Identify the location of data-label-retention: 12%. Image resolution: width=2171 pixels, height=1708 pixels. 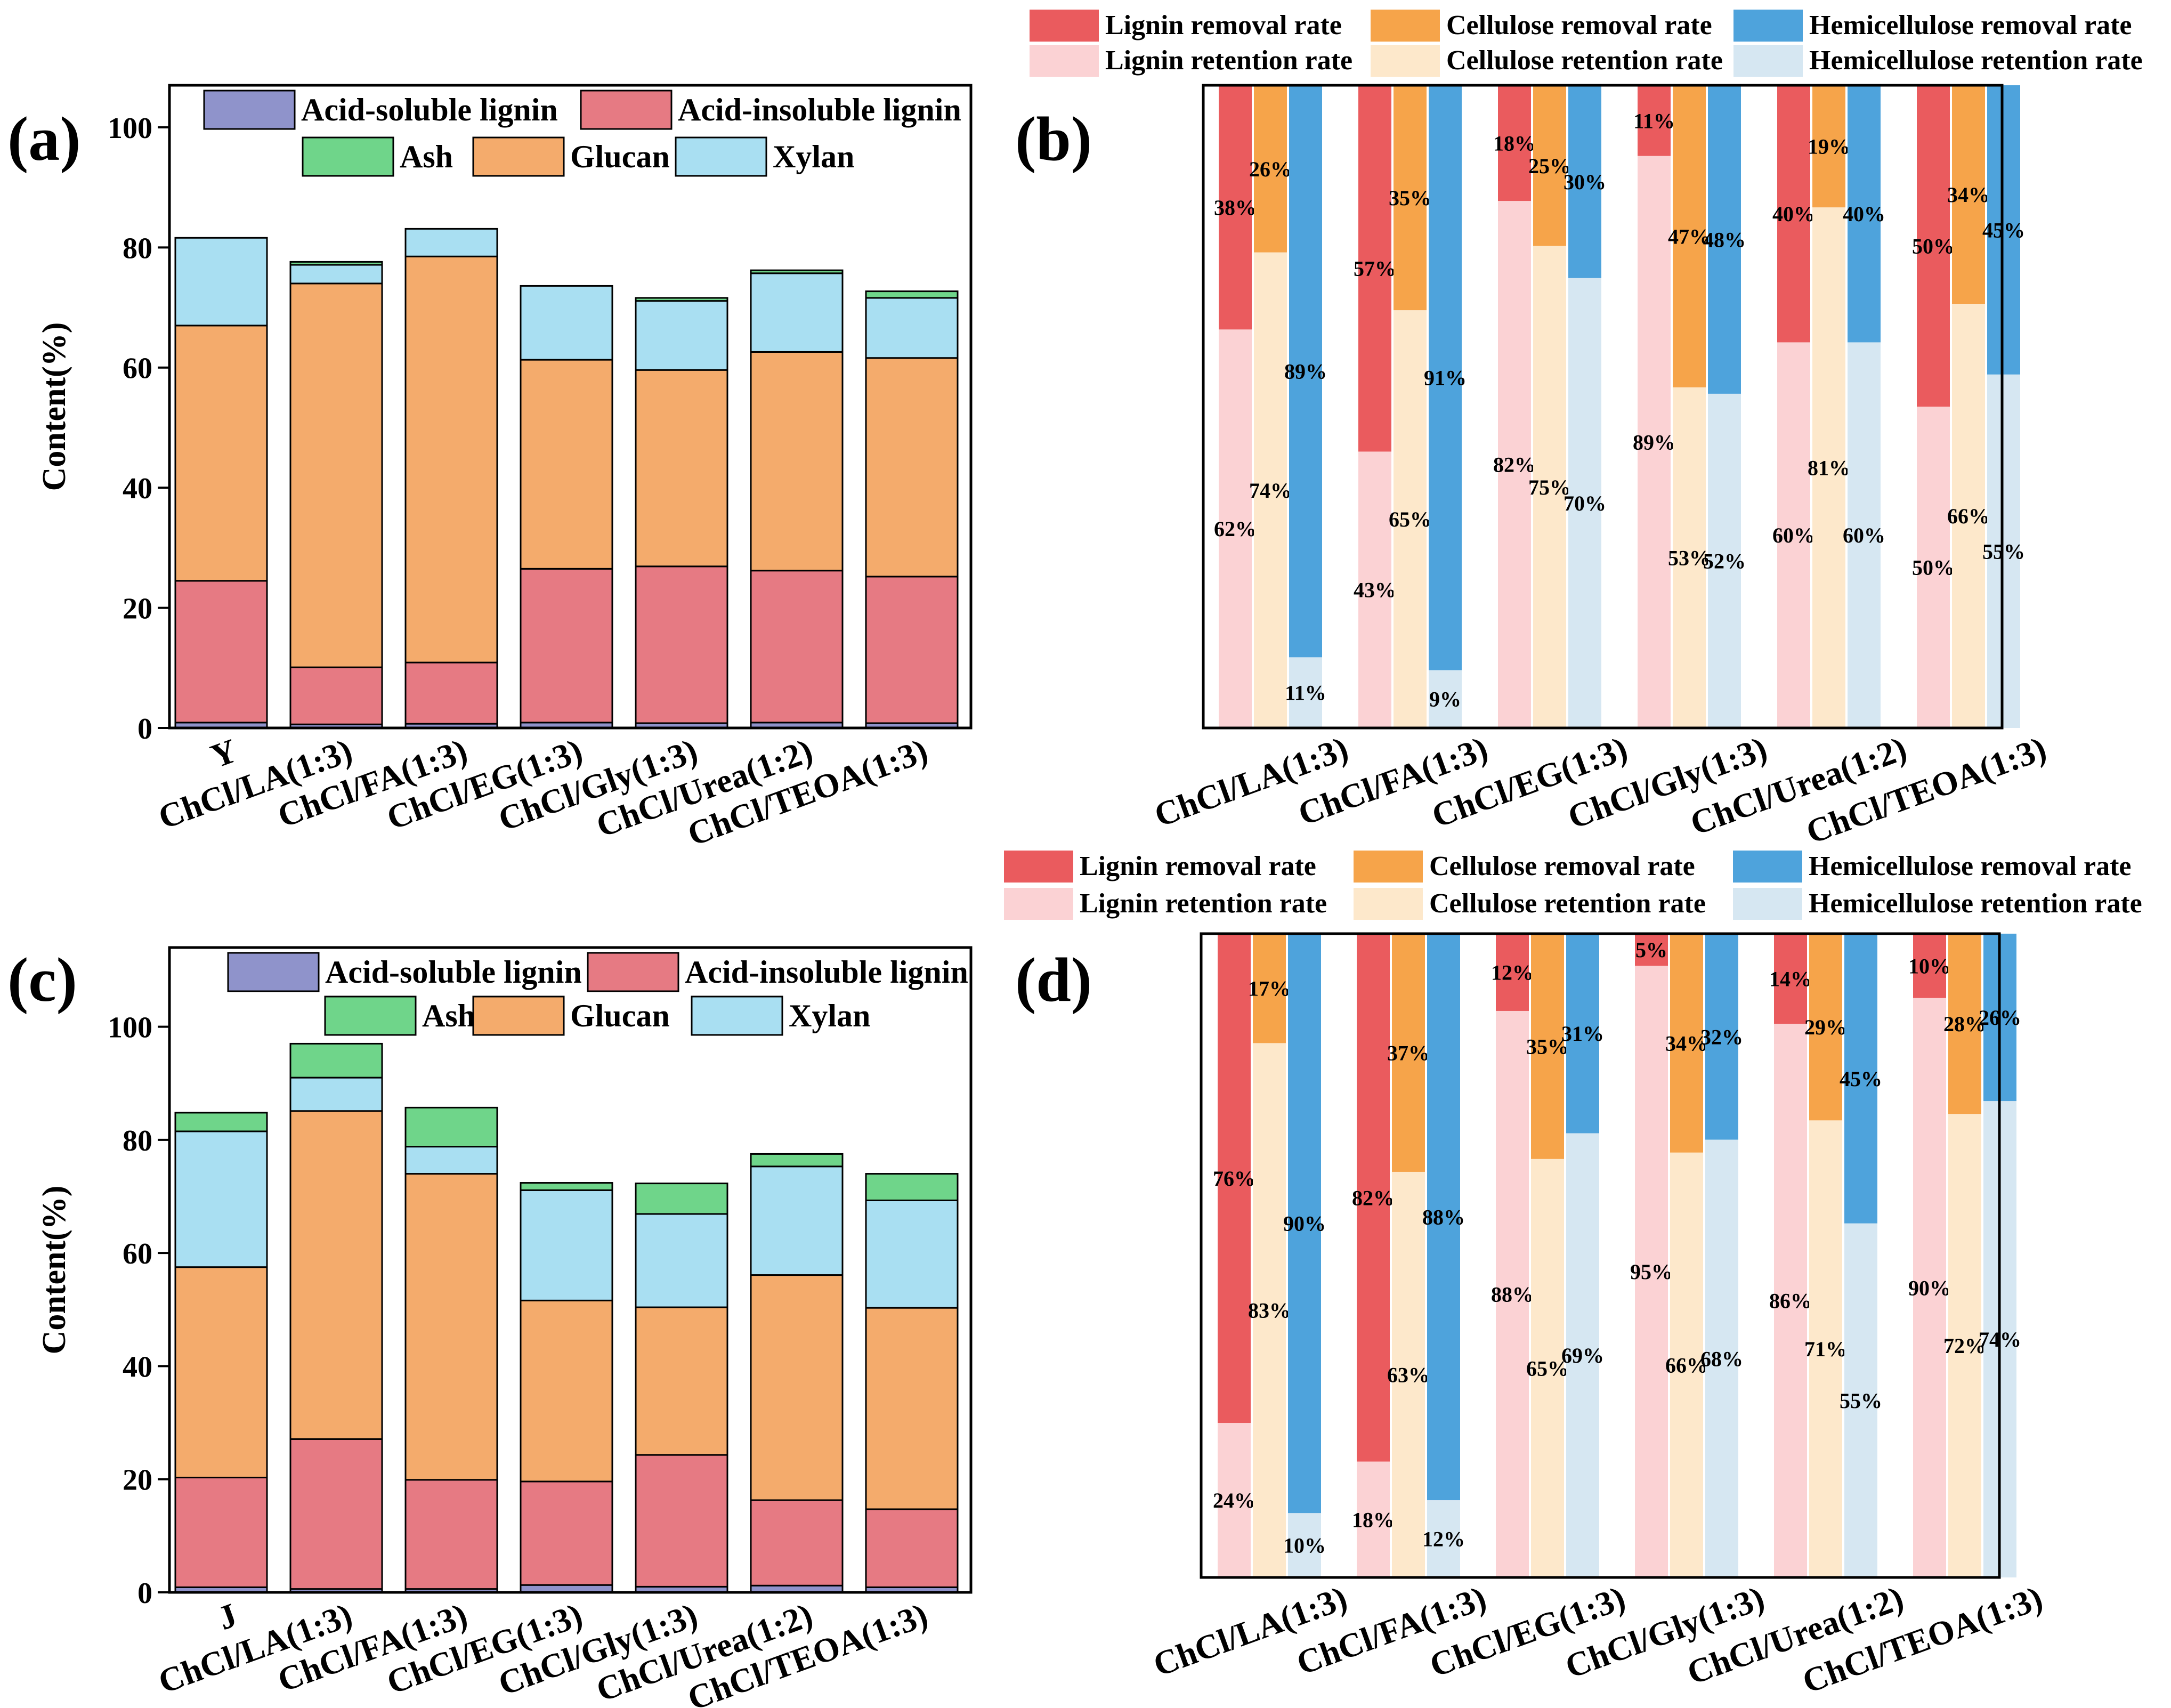
(1443, 1539).